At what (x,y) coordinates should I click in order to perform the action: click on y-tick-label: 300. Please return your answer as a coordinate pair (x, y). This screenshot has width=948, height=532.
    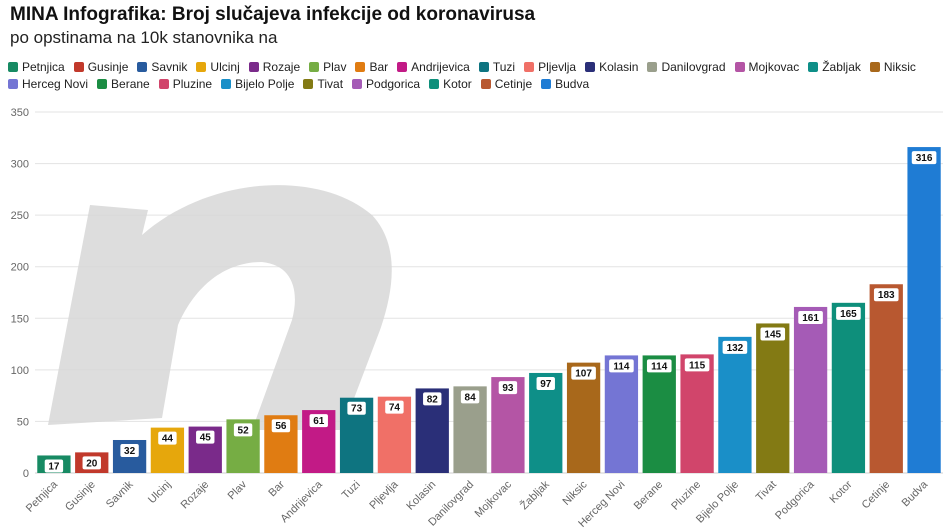
    Looking at the image, I should click on (20, 165).